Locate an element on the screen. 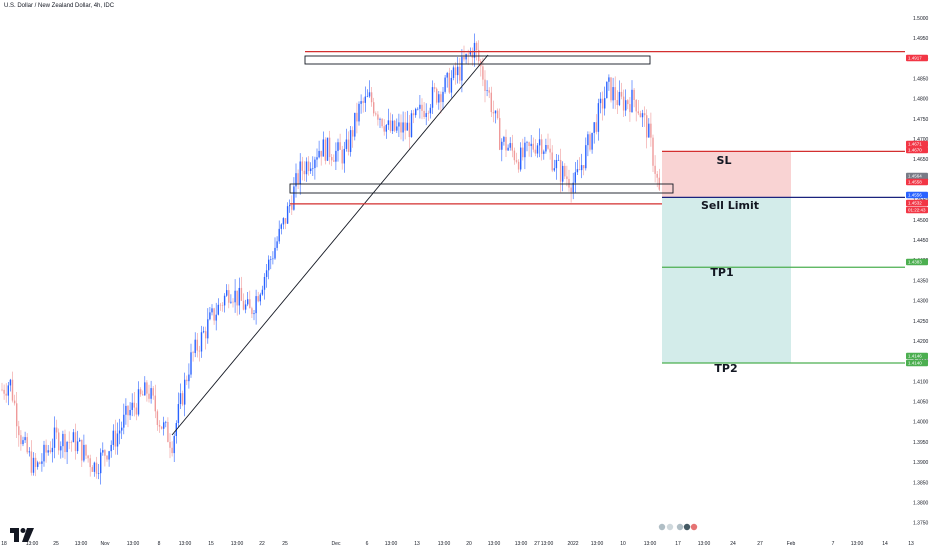 The image size is (932, 550). price-tag-label: 1.4671 is located at coordinates (915, 144).